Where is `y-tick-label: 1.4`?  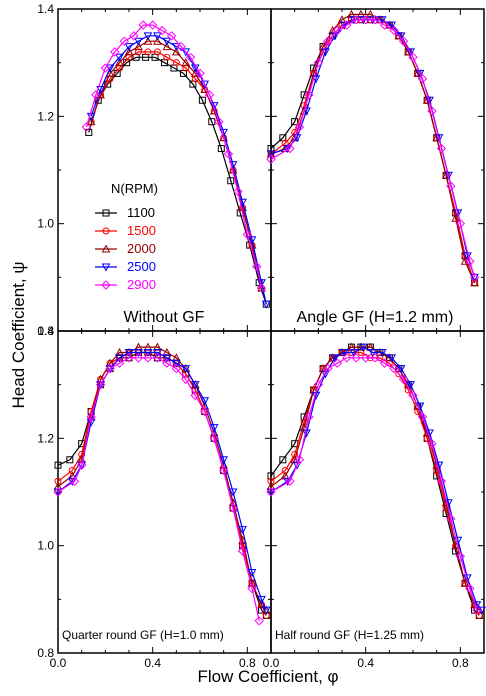 y-tick-label: 1.4 is located at coordinates (45, 331).